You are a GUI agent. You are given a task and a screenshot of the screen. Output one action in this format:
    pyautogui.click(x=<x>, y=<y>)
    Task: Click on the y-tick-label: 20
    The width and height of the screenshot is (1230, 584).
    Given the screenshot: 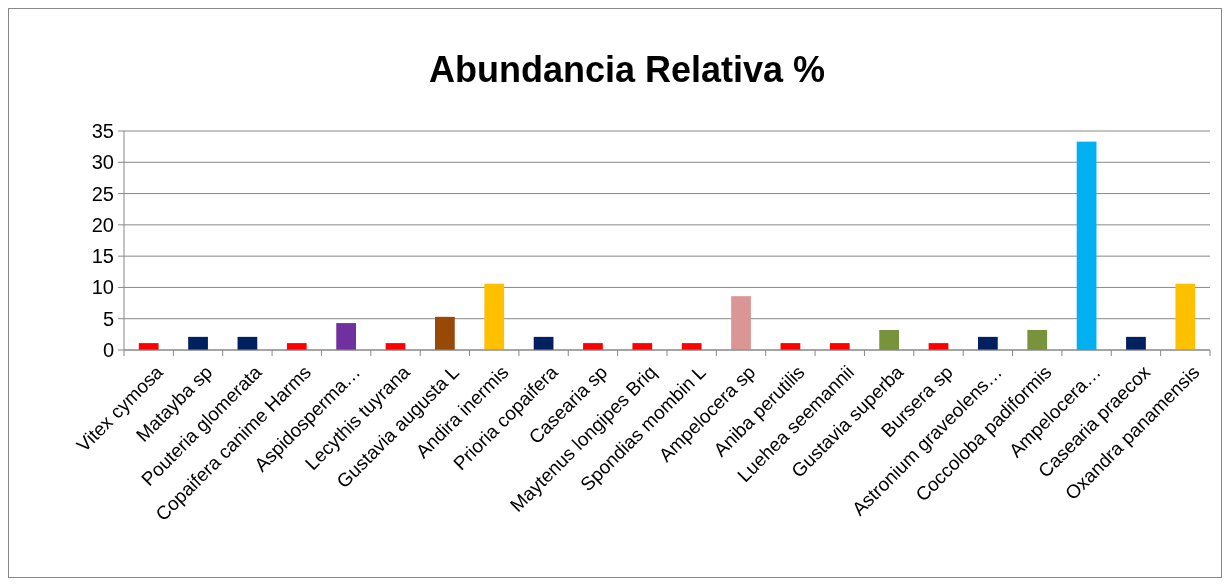 What is the action you would take?
    pyautogui.click(x=102, y=224)
    